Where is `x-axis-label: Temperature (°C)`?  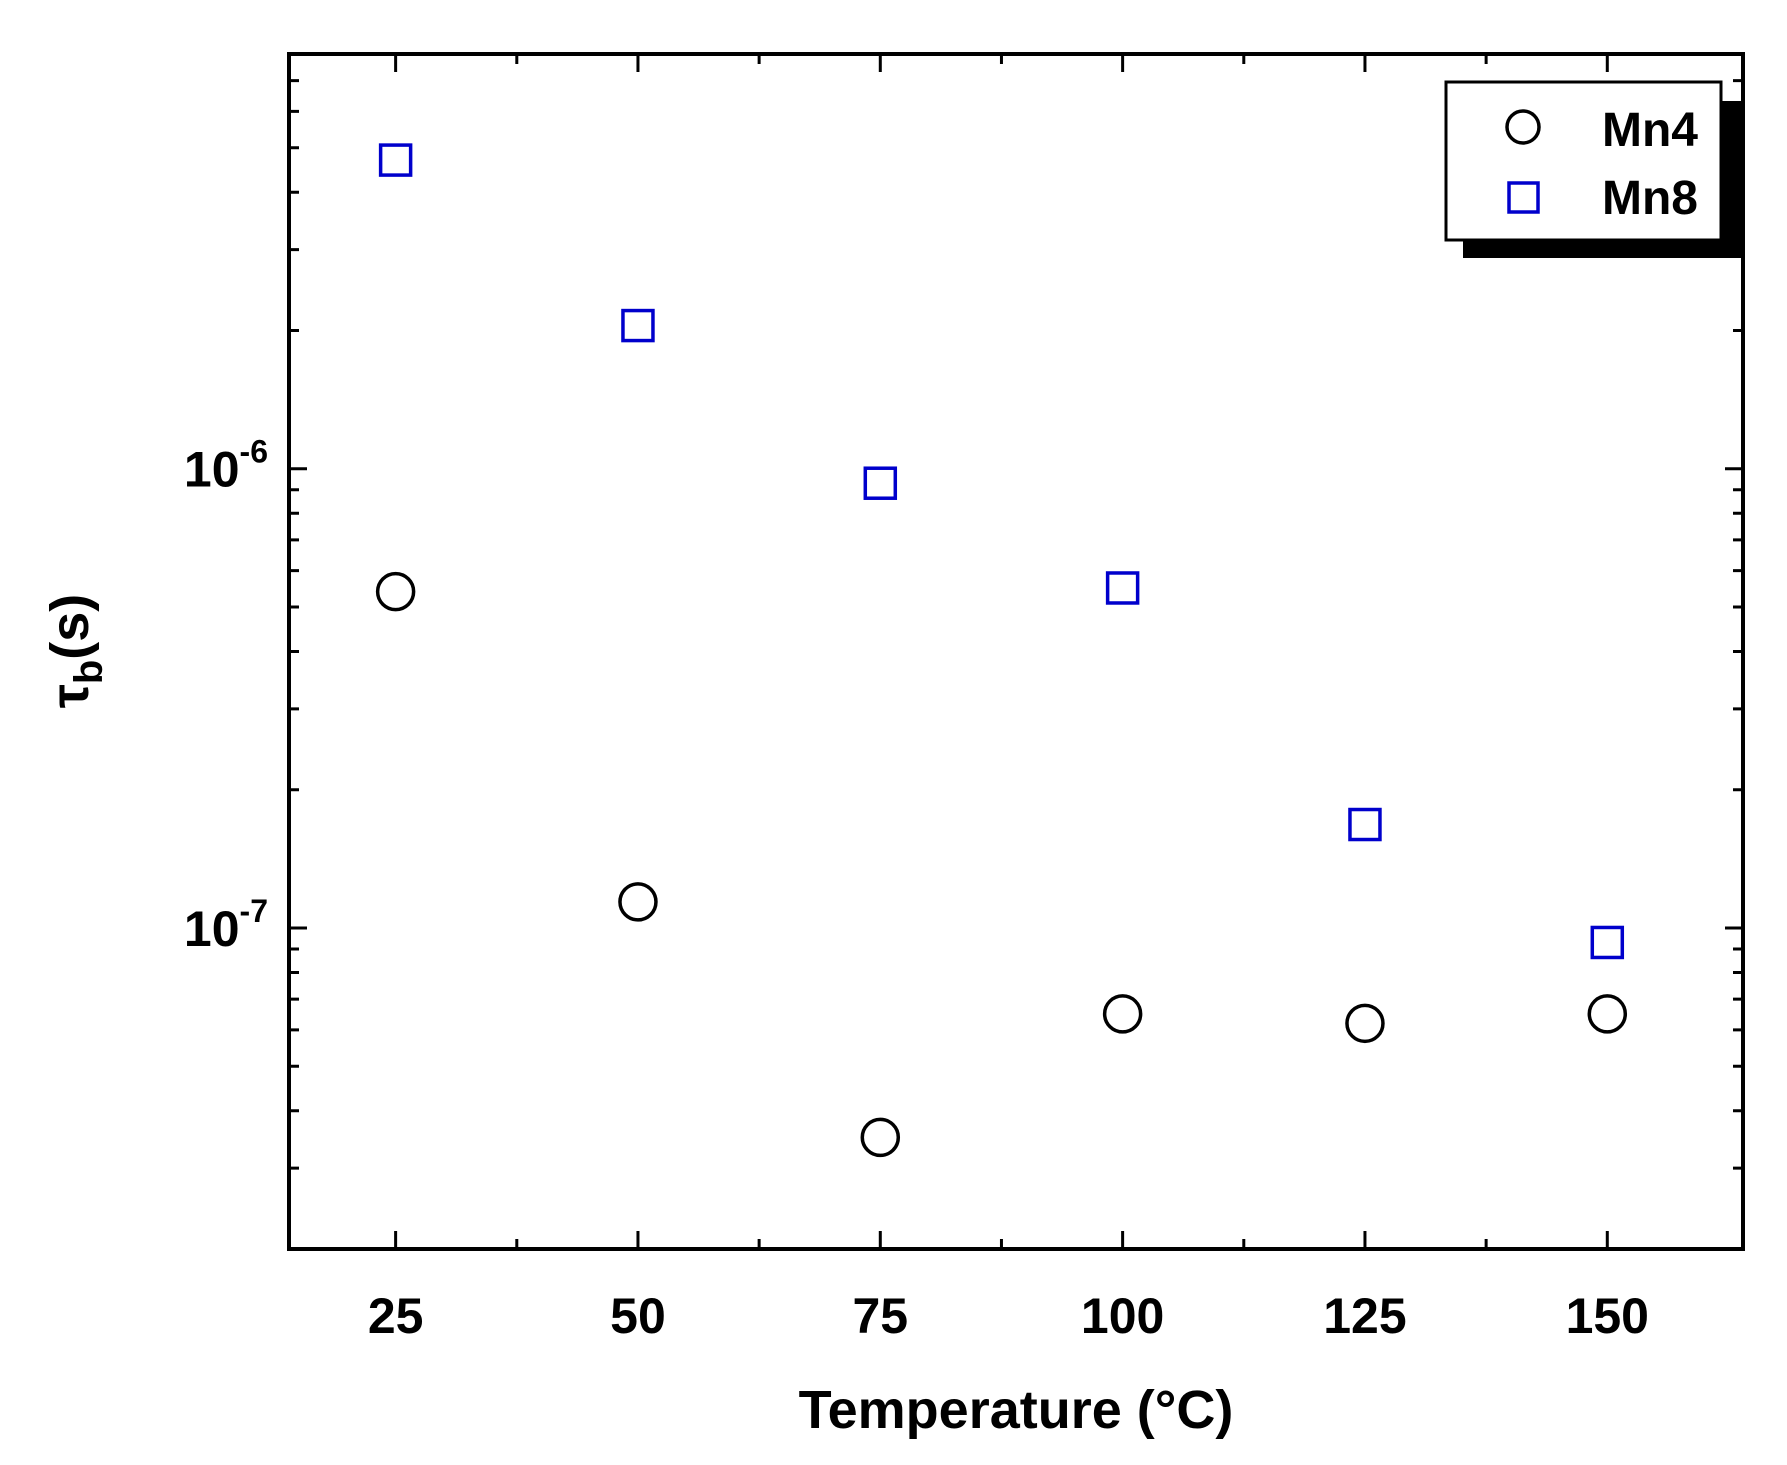 x-axis-label: Temperature (°C) is located at coordinates (1016, 1410).